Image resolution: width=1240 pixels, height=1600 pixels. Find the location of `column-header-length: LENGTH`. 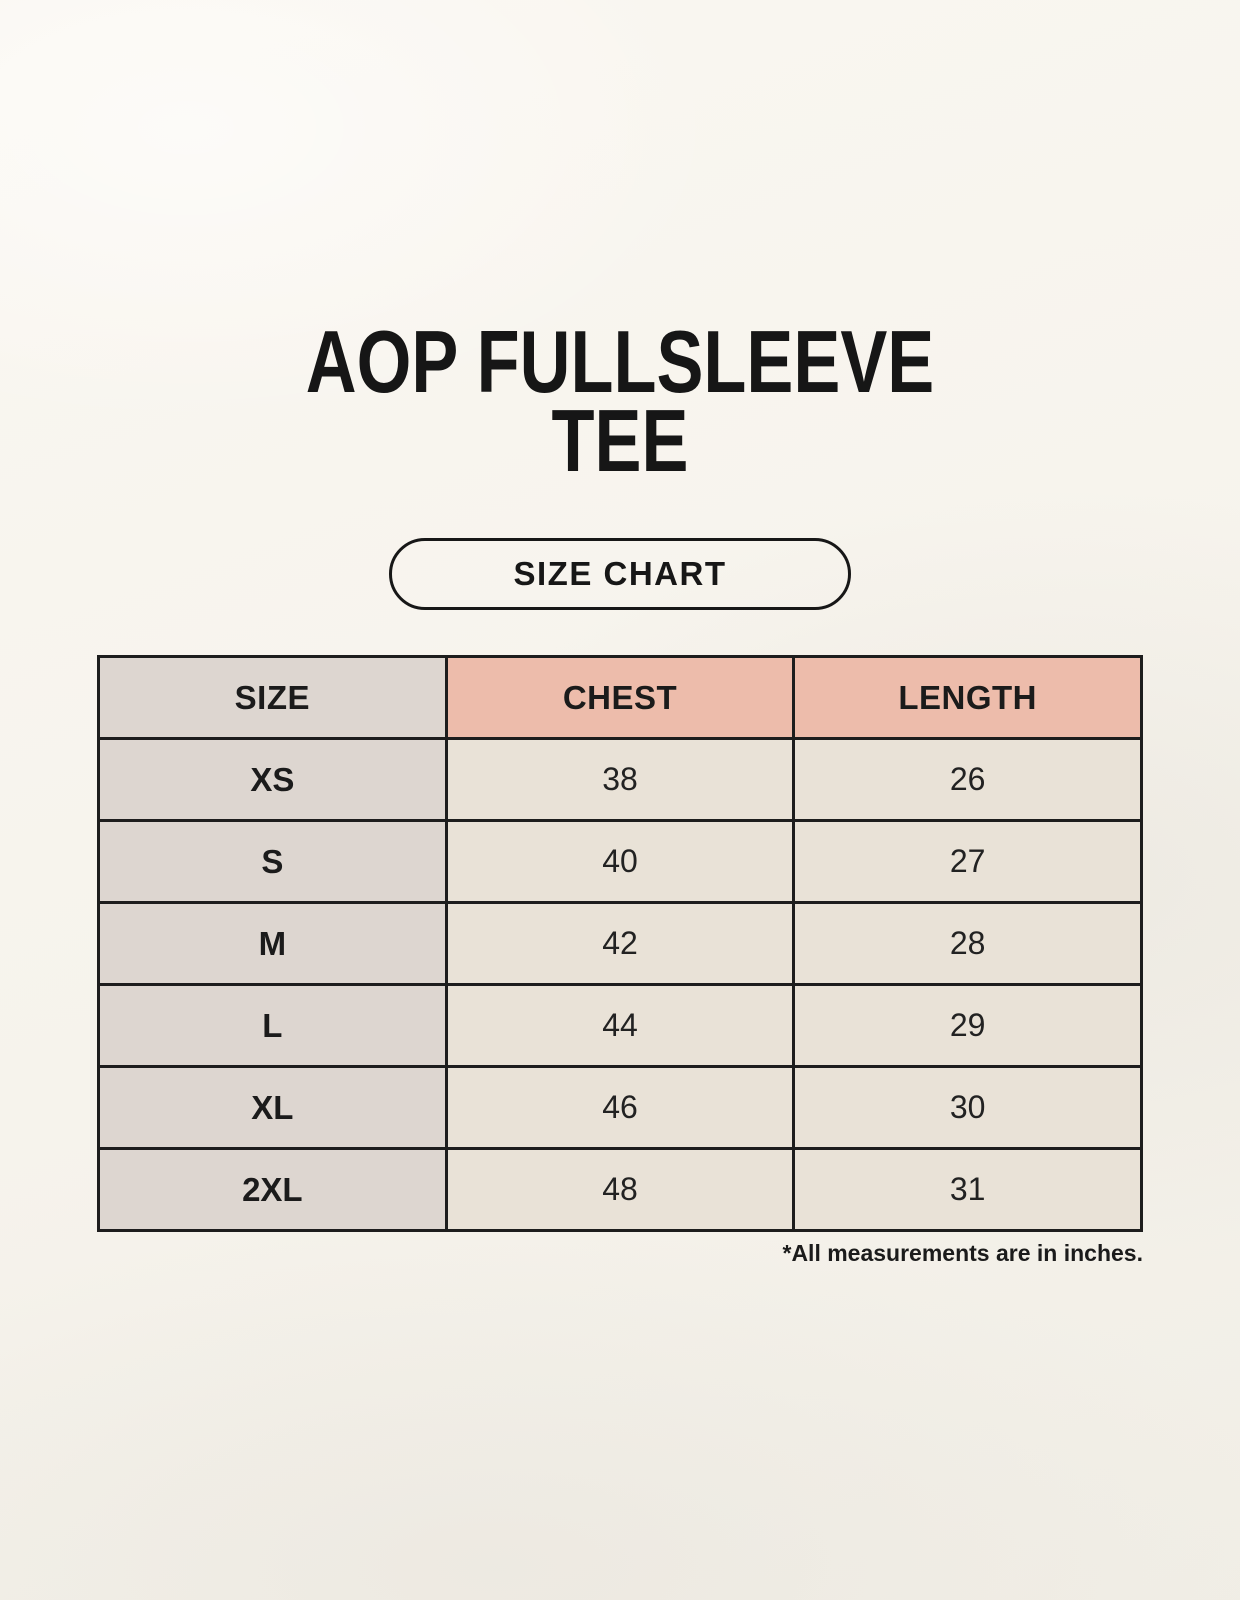

column-header-length: LENGTH is located at coordinates (967, 697).